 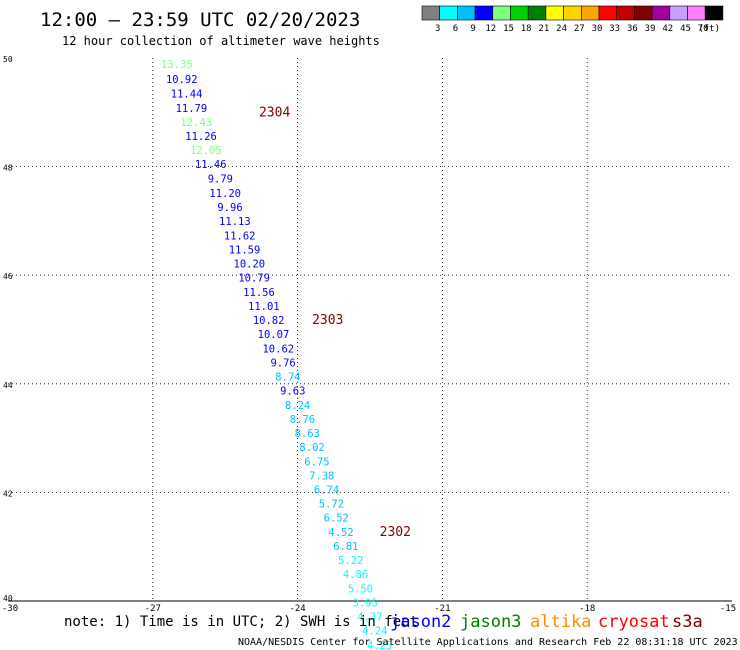 What do you see at coordinates (490, 29) in the screenshot?
I see `colorbar-label: 12` at bounding box center [490, 29].